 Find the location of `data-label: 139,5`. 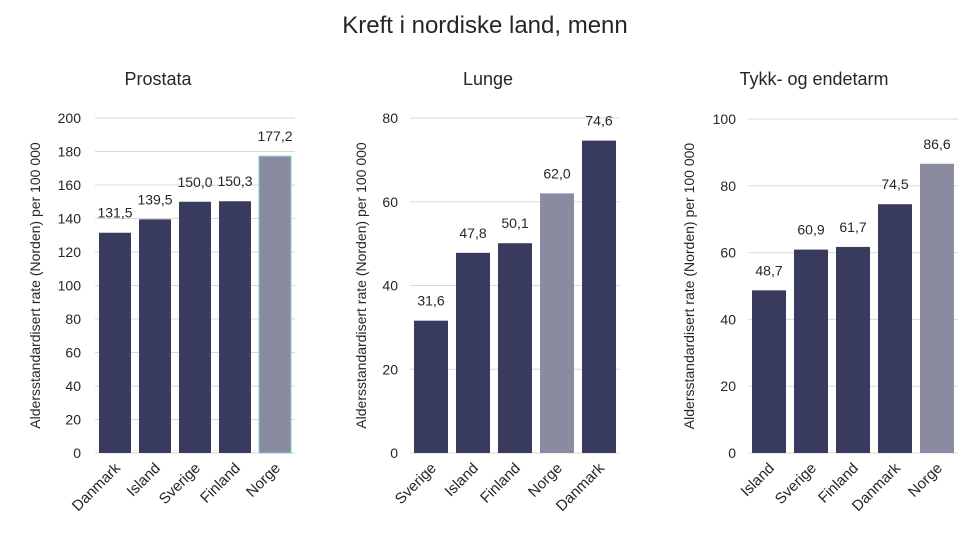

data-label: 139,5 is located at coordinates (154, 199).